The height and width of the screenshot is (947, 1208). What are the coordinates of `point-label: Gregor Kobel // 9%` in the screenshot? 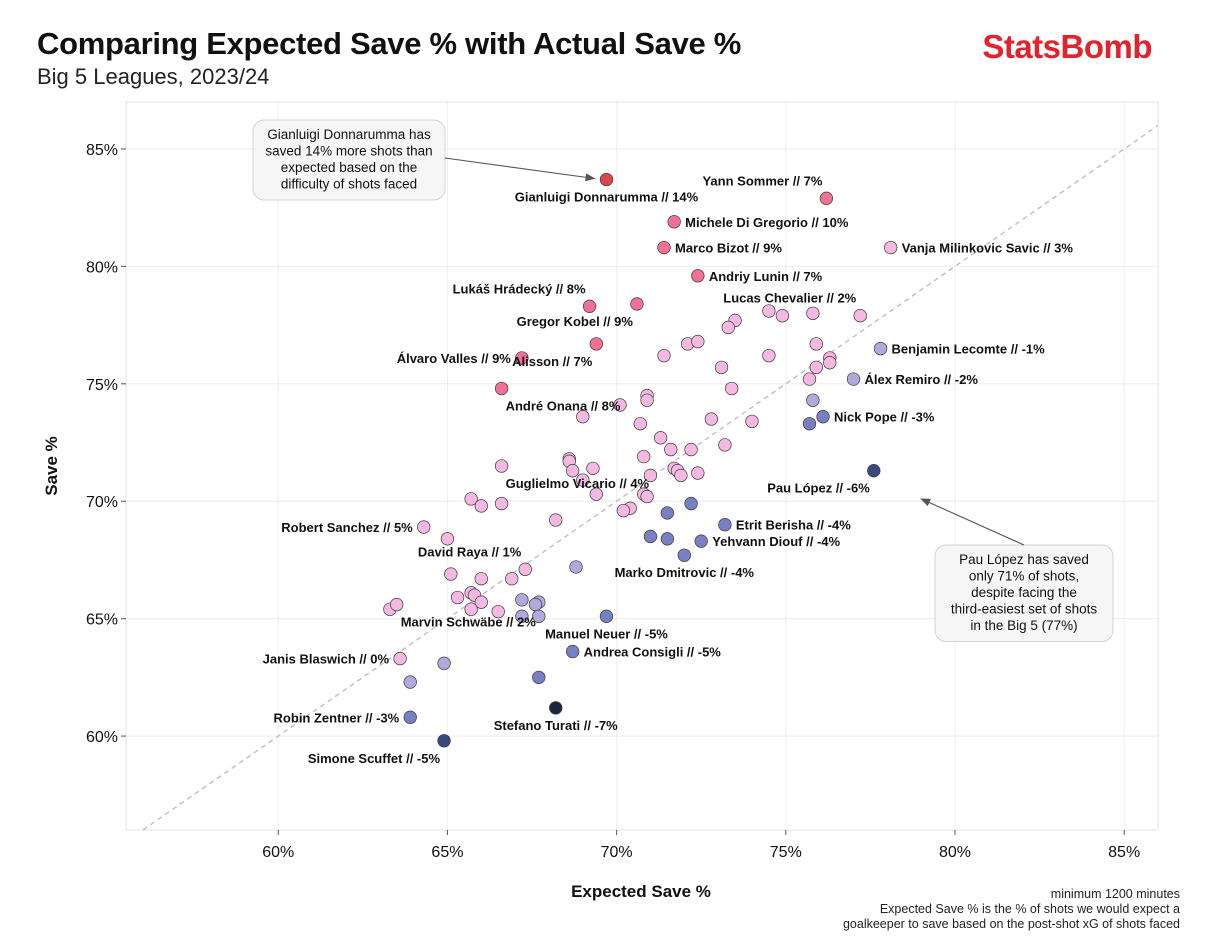 It's located at (575, 321).